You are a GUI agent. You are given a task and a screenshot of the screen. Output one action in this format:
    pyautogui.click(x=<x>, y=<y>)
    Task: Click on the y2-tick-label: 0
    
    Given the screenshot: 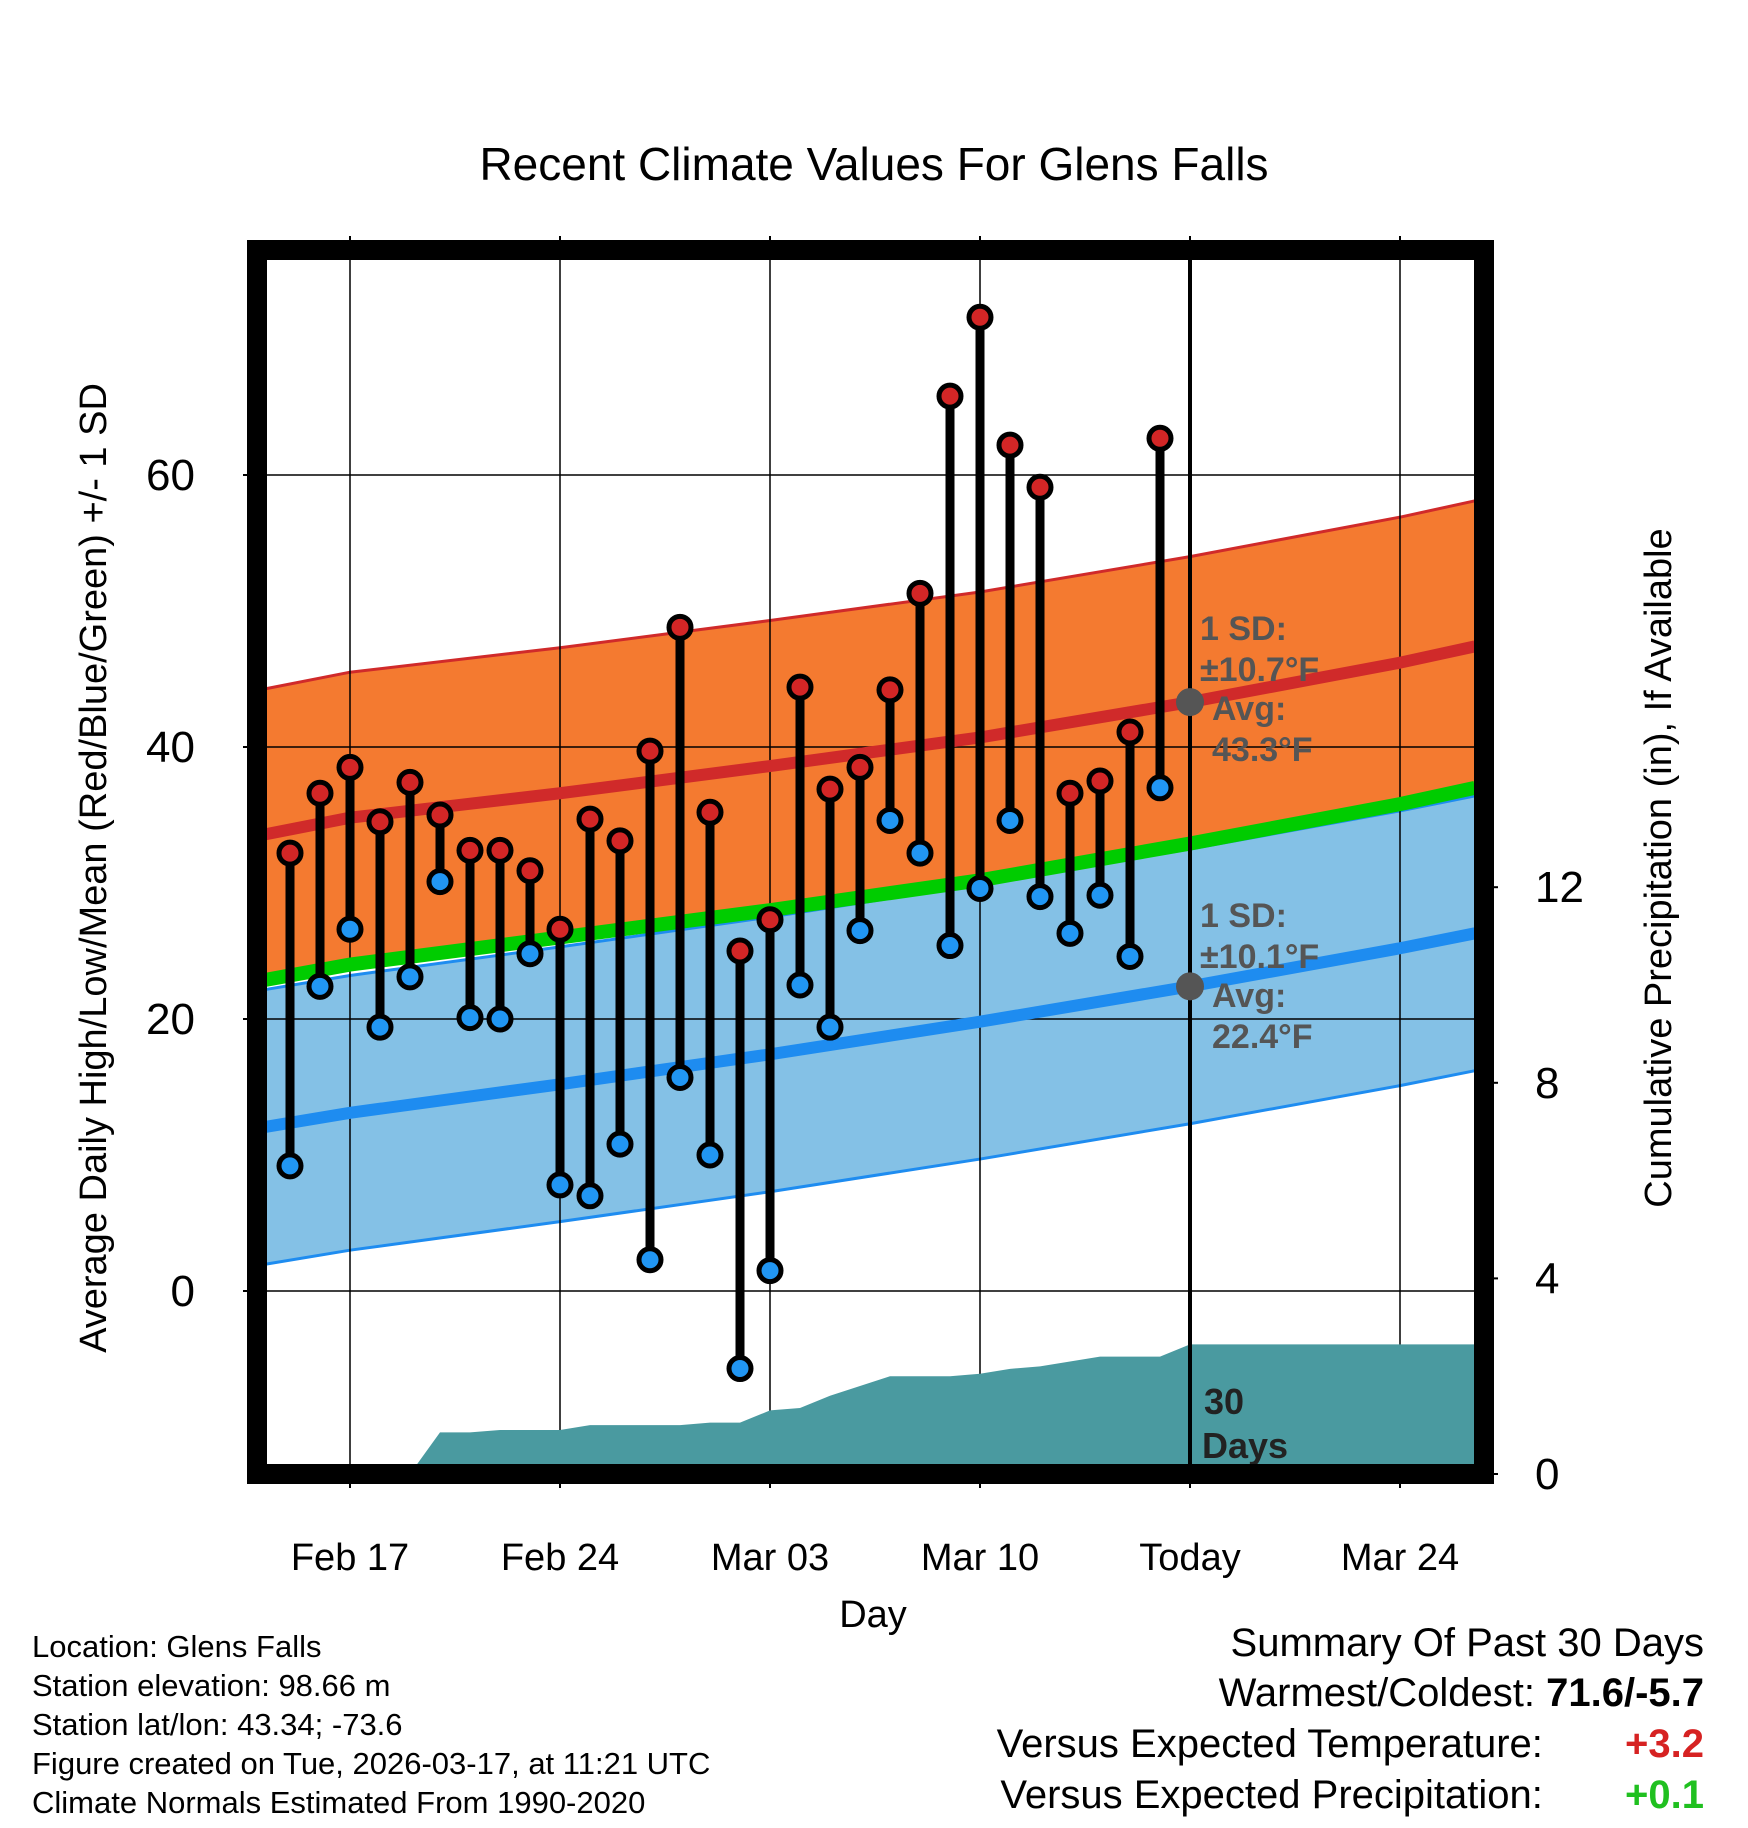 What is the action you would take?
    pyautogui.click(x=1547, y=1474)
    